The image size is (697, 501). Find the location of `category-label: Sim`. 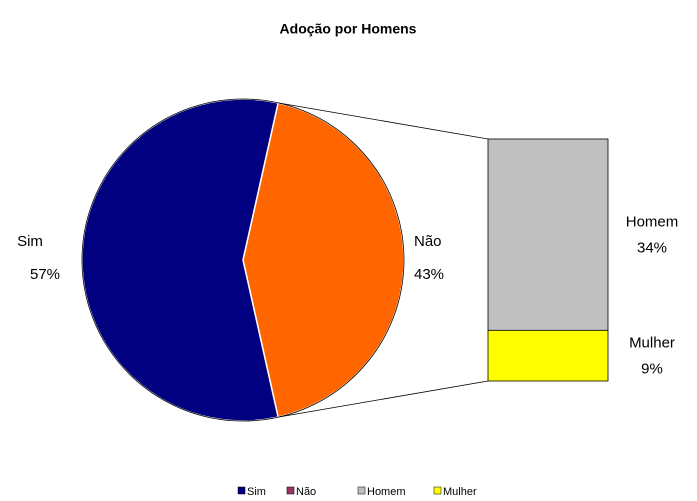

category-label: Sim is located at coordinates (30, 241).